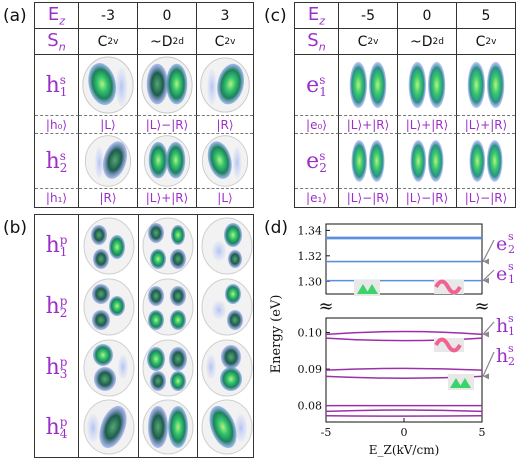 The image size is (520, 460). Describe the element at coordinates (310, 333) in the screenshot. I see `y-tick-label-lower: 0.10` at that location.